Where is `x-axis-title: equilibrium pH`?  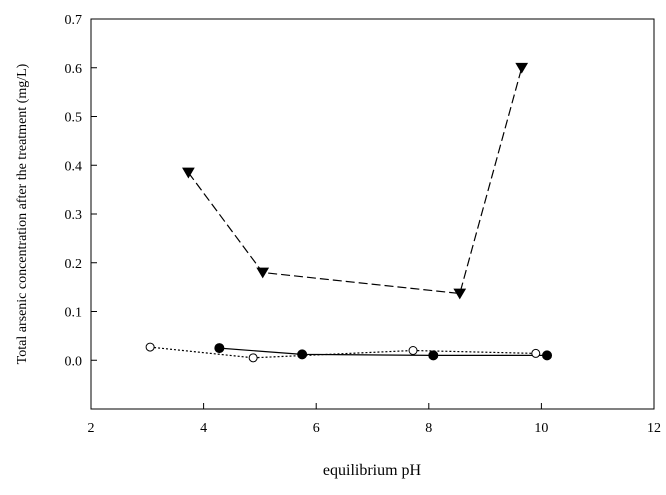
x-axis-title: equilibrium pH is located at coordinates (372, 470).